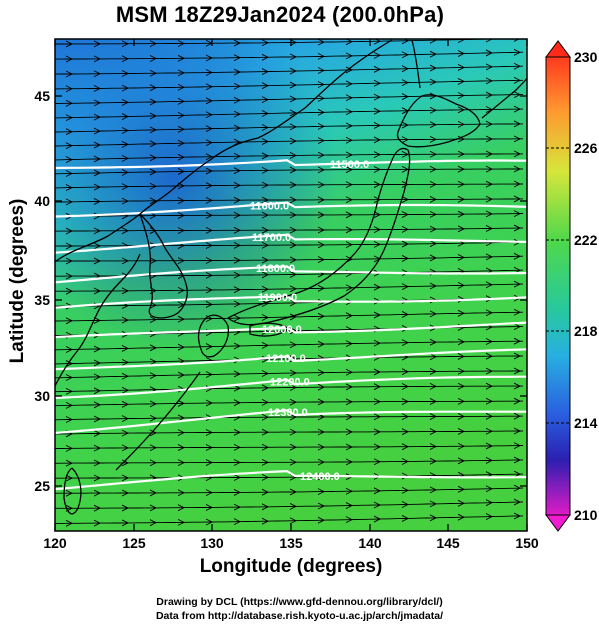 Image resolution: width=599 pixels, height=625 pixels. I want to click on x-tick-135: 135, so click(291, 543).